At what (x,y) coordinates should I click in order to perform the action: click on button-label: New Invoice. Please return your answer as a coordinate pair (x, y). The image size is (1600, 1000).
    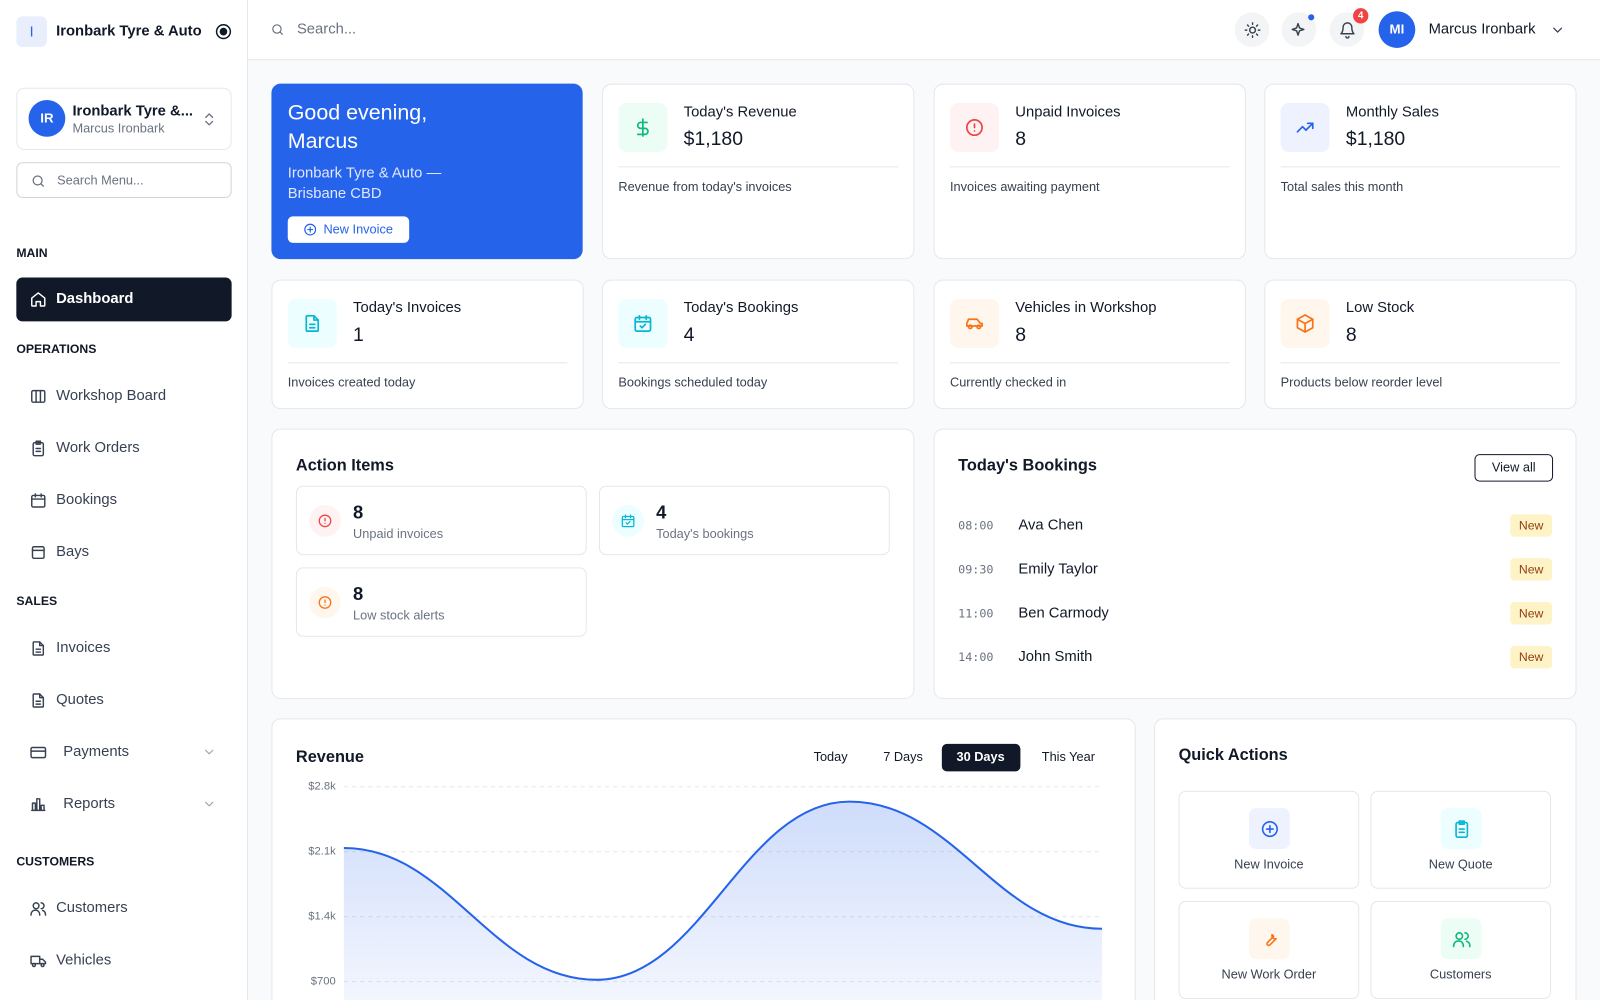
    Looking at the image, I should click on (358, 229).